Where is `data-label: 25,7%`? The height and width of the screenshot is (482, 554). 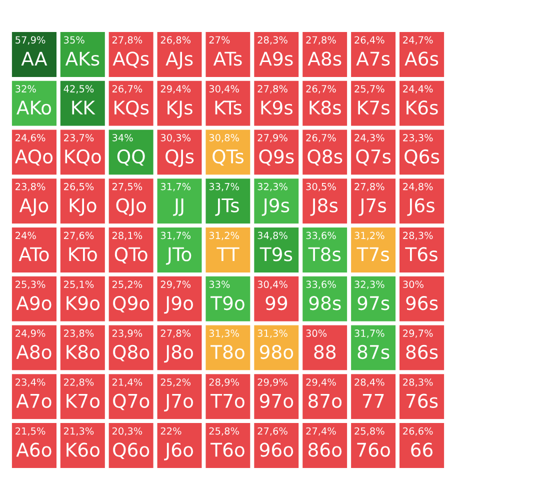
data-label: 25,7% is located at coordinates (369, 89).